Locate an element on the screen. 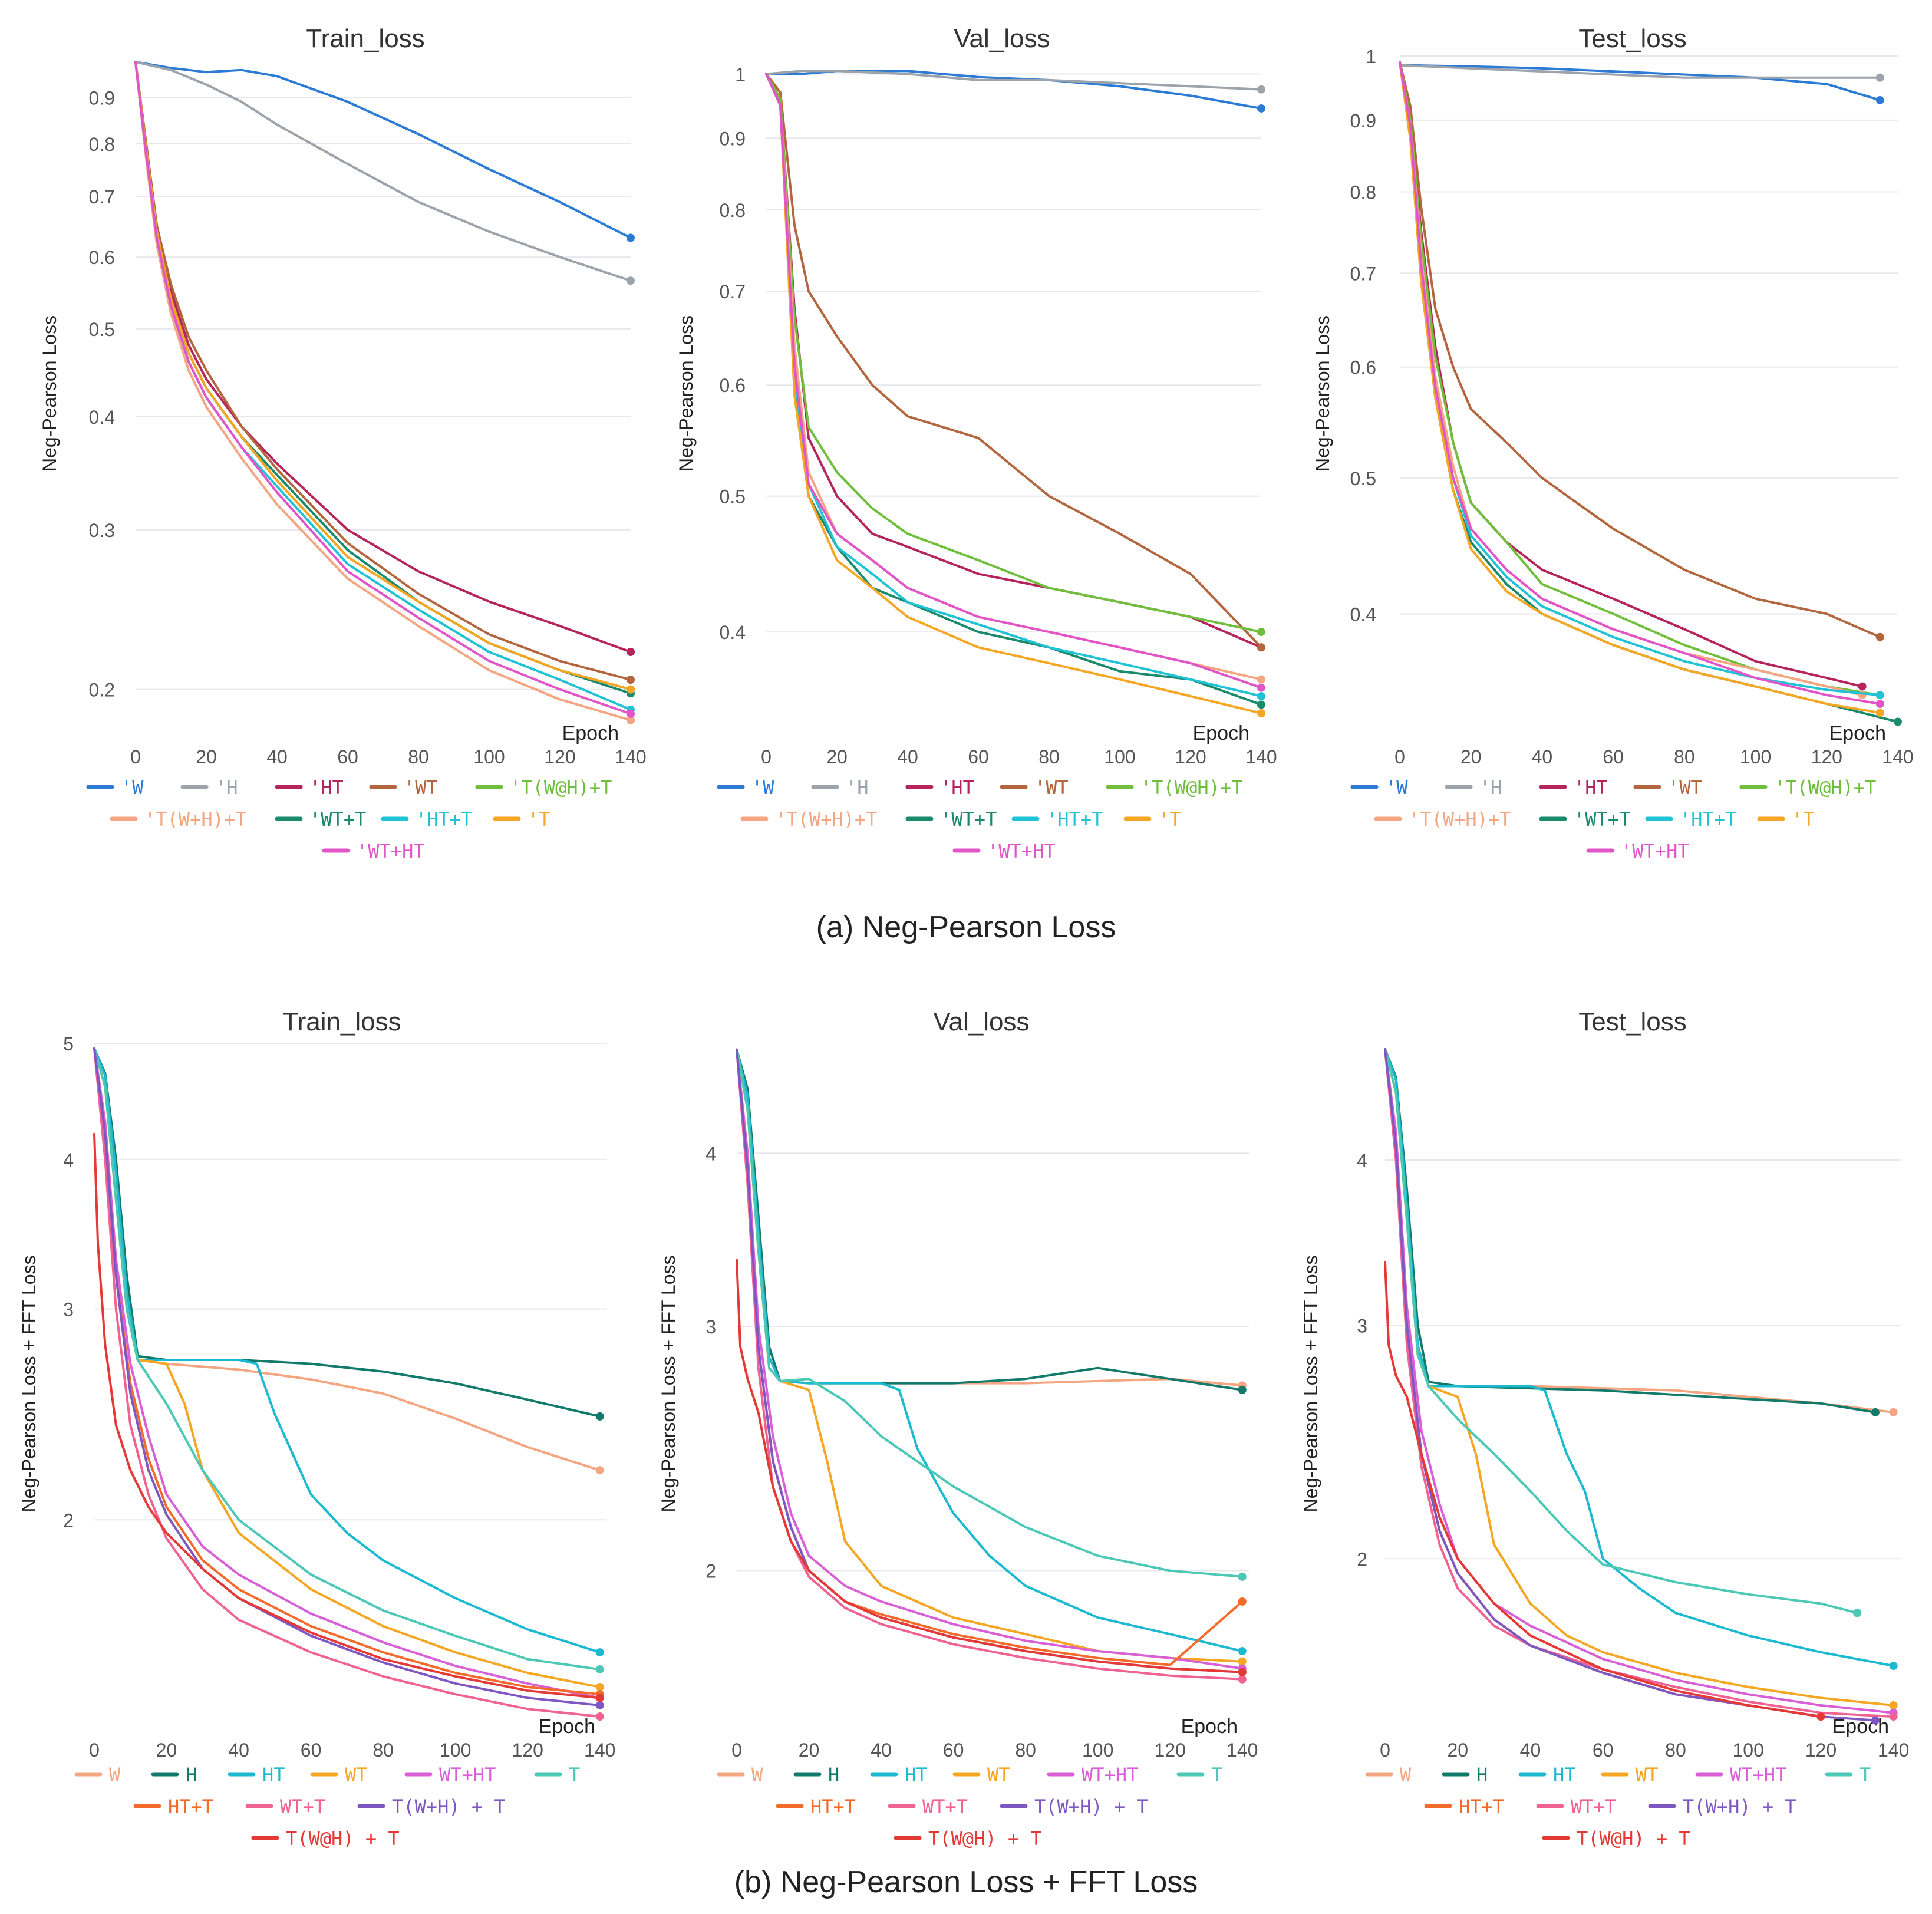  legend-label: 'HT is located at coordinates (957, 788).